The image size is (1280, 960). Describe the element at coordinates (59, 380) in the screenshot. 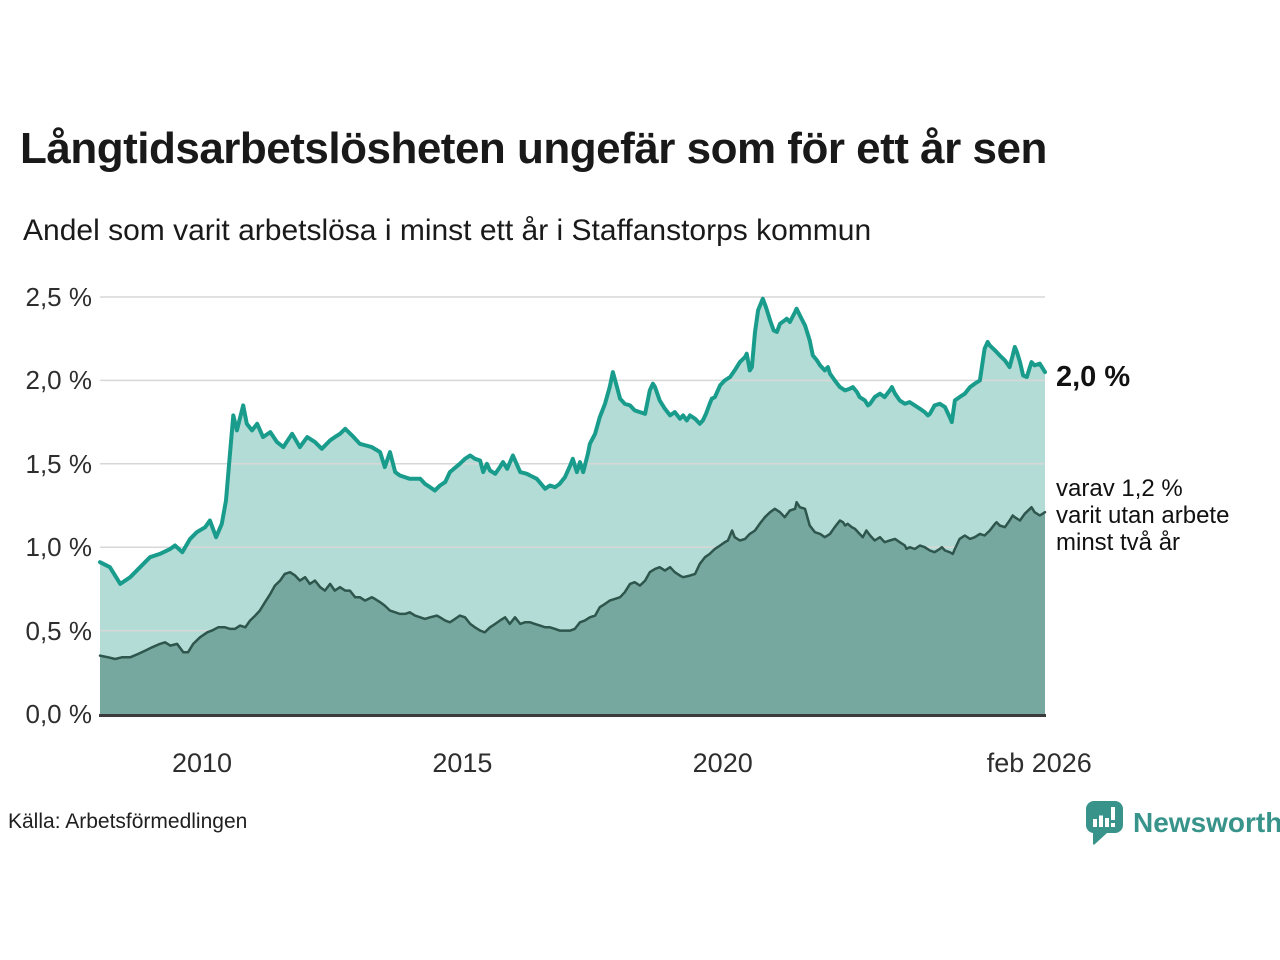

I see `y-axis-tick-label: 2,0 %` at that location.